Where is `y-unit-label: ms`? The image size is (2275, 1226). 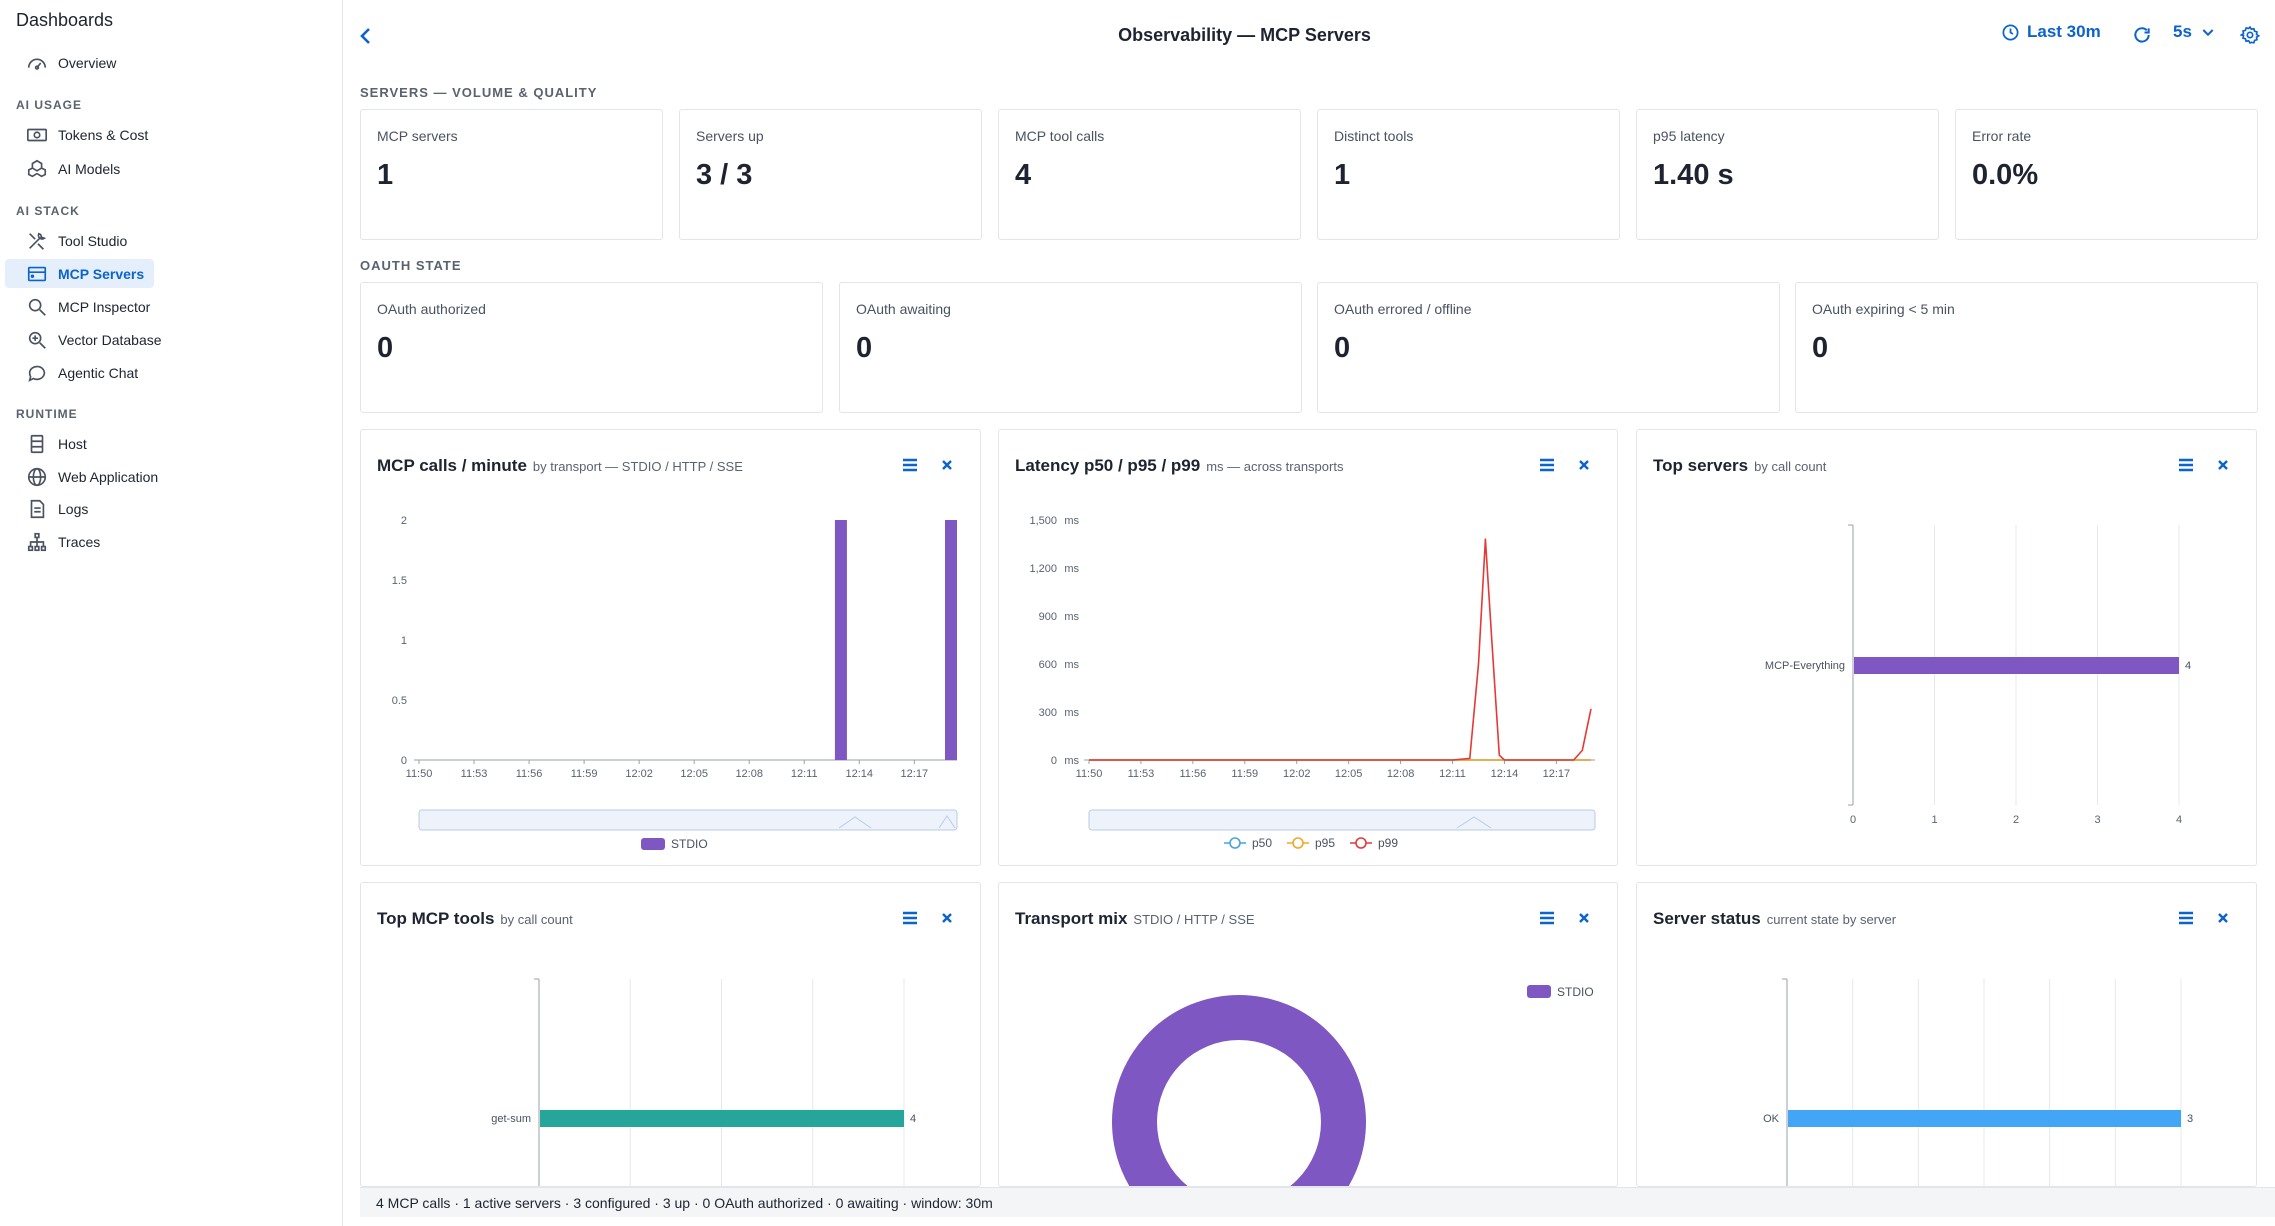
y-unit-label: ms is located at coordinates (1071, 569).